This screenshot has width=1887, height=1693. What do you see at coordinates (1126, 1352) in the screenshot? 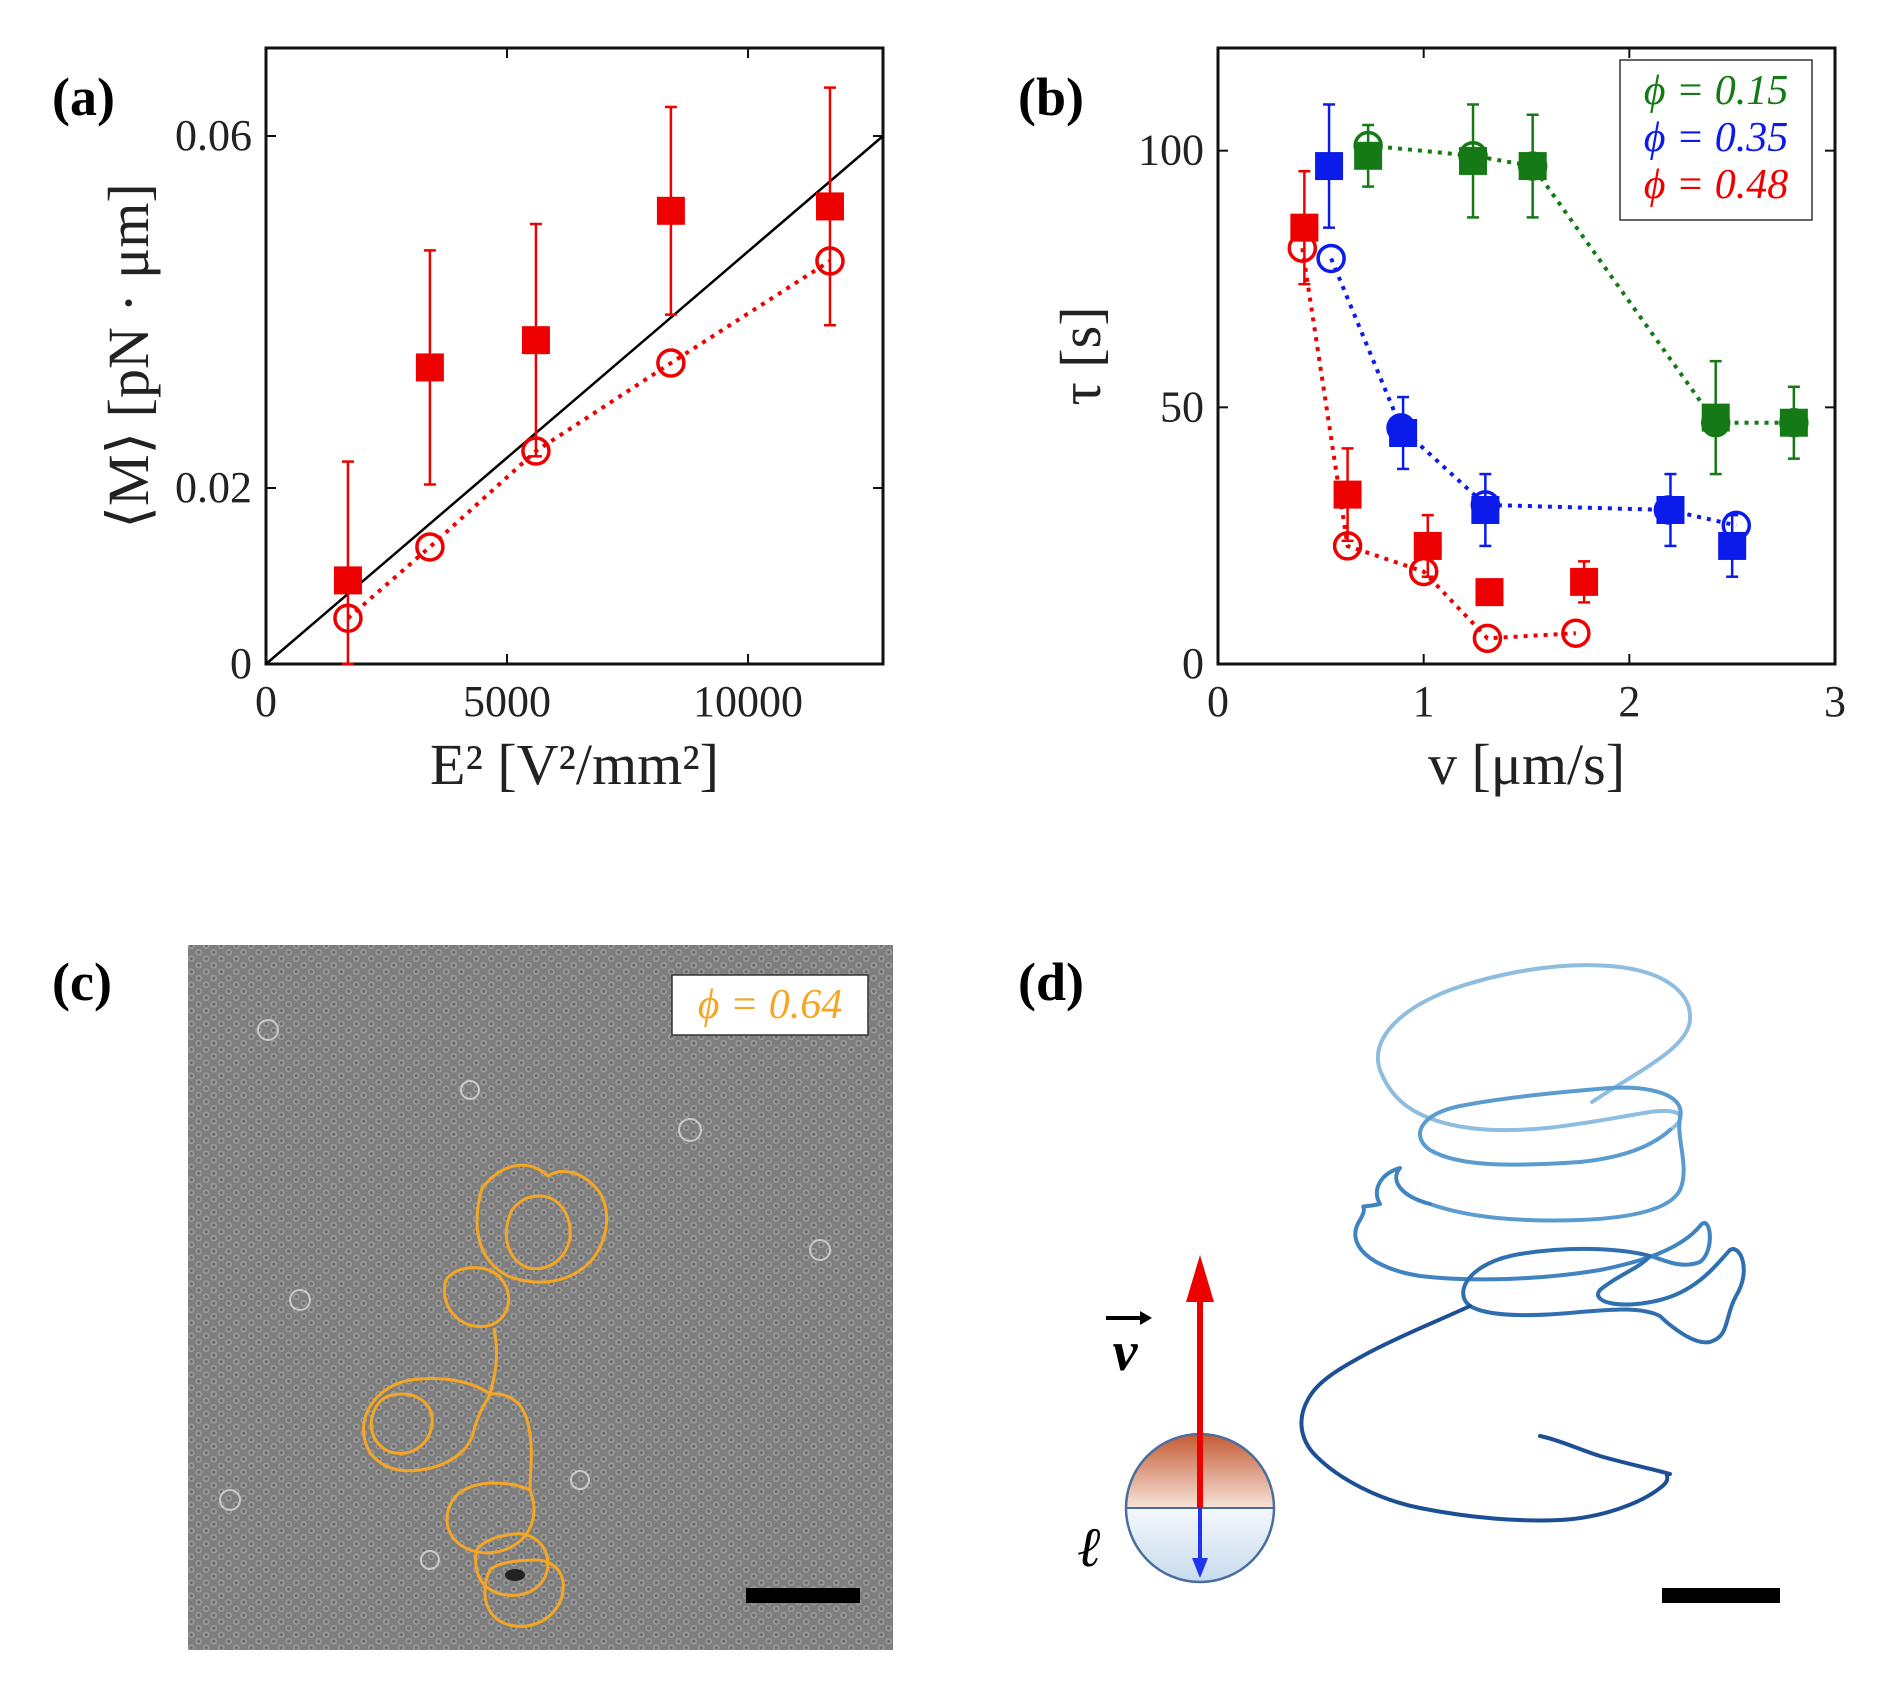
I see `velocity-label: v` at bounding box center [1126, 1352].